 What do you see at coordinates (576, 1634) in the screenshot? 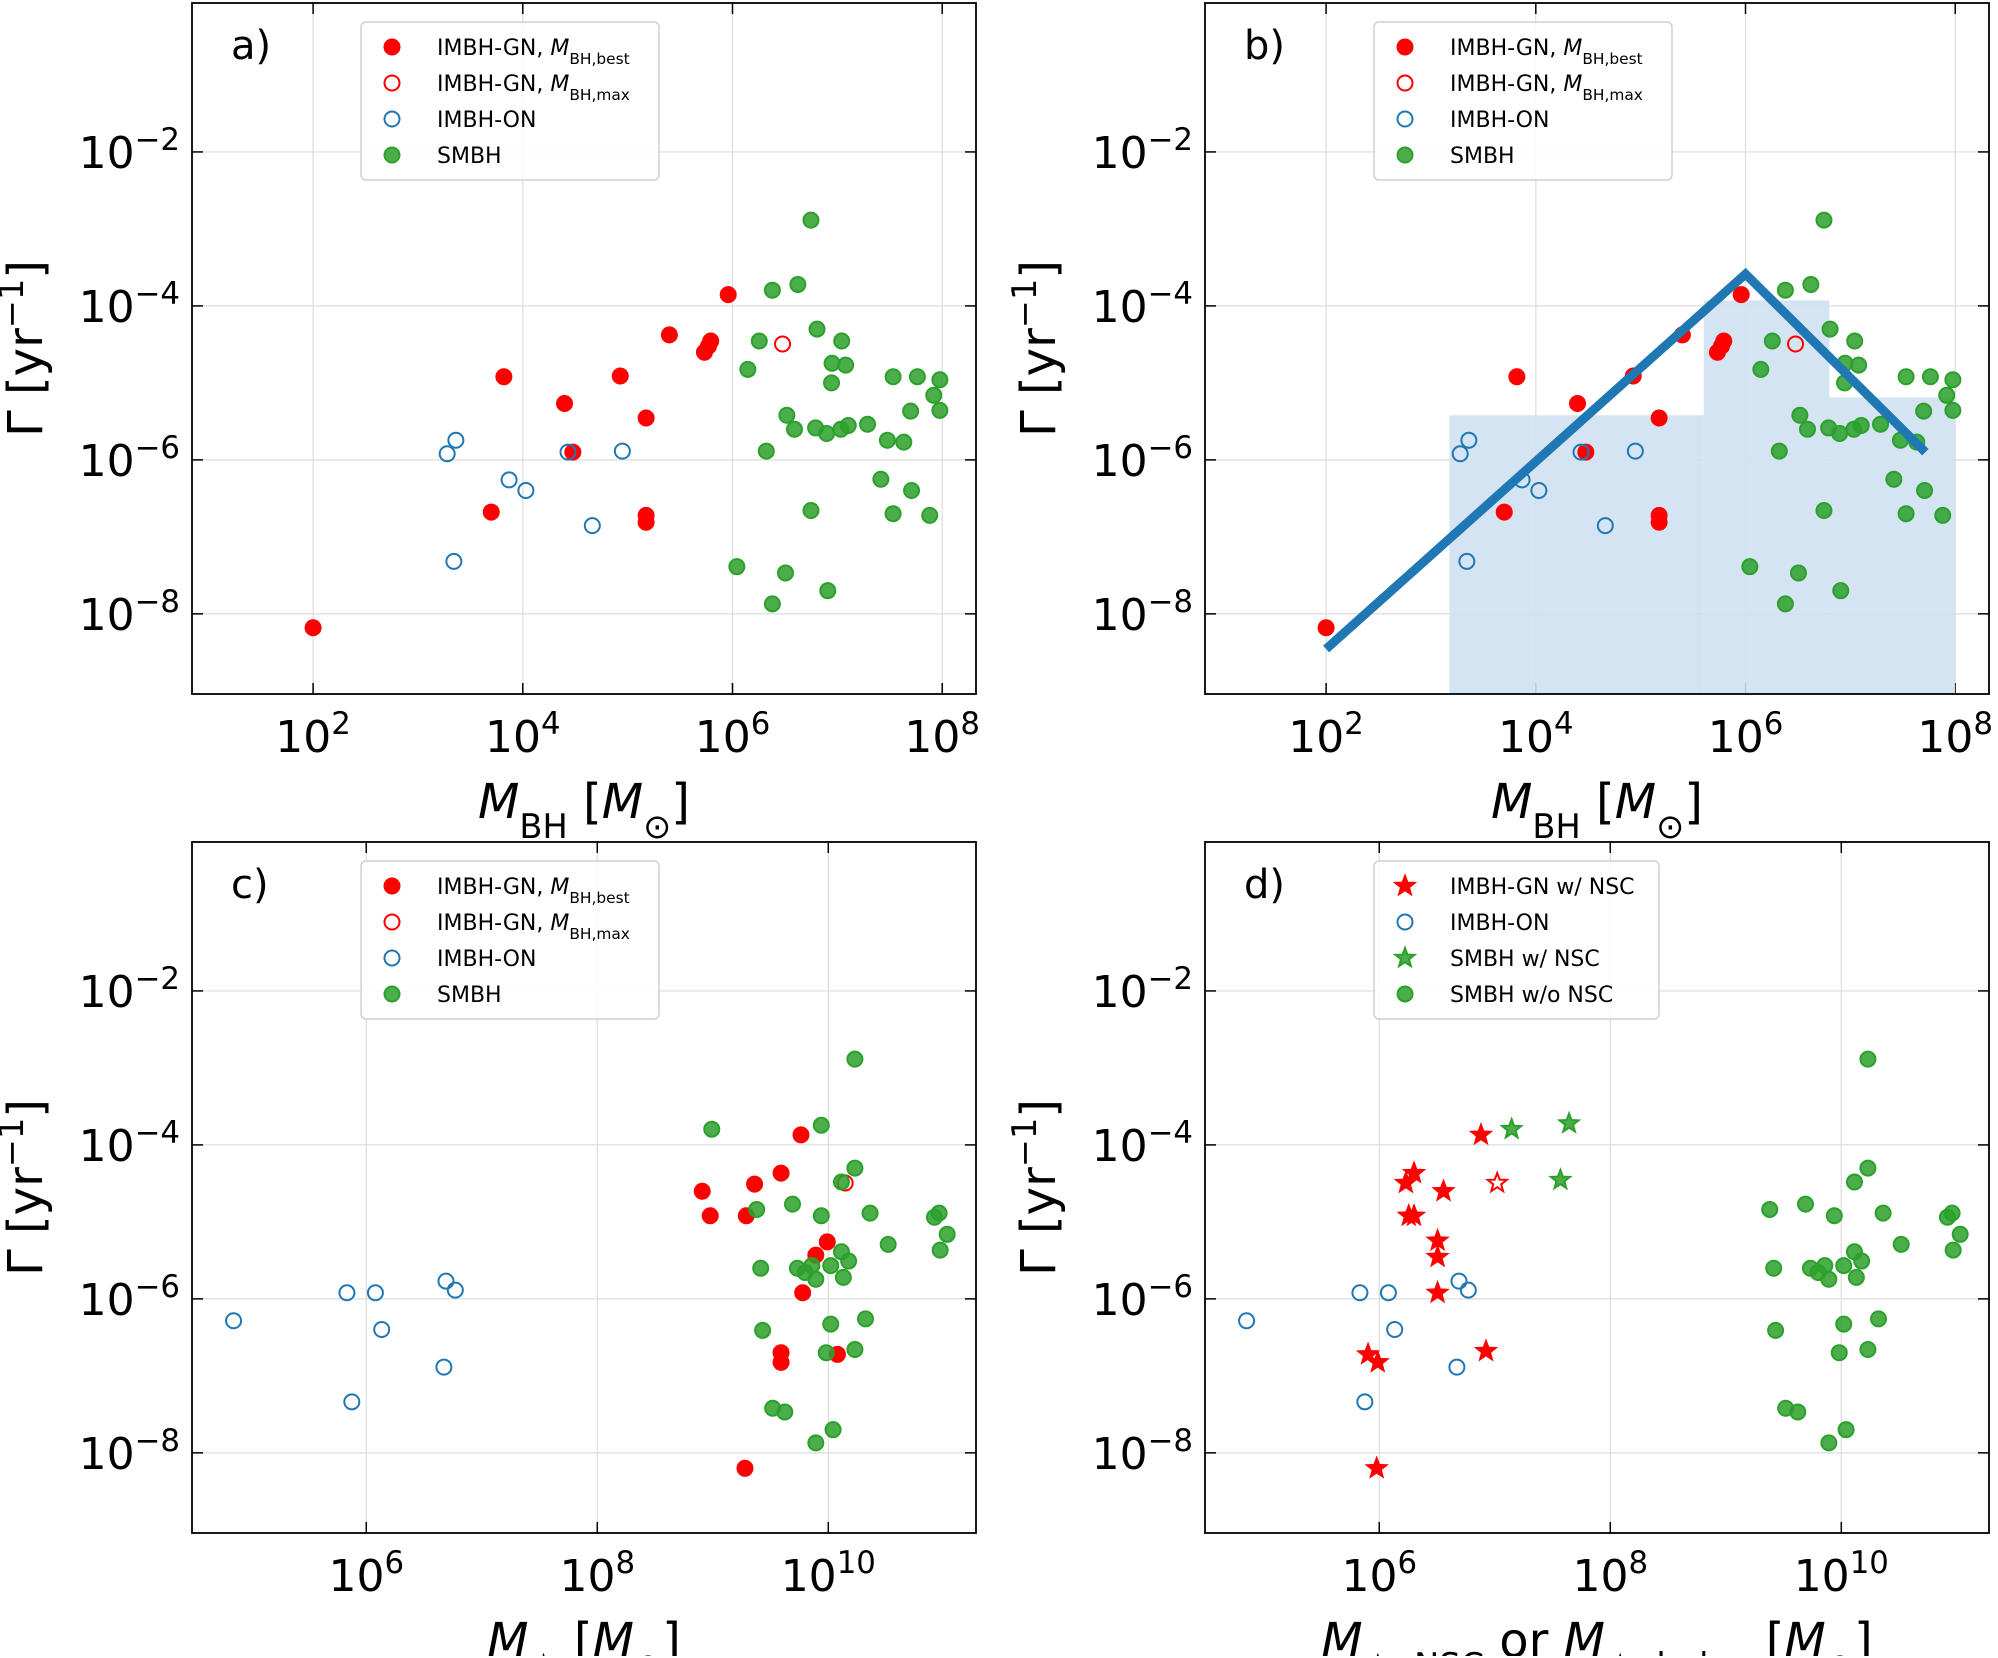
I see `text-part: [` at bounding box center [576, 1634].